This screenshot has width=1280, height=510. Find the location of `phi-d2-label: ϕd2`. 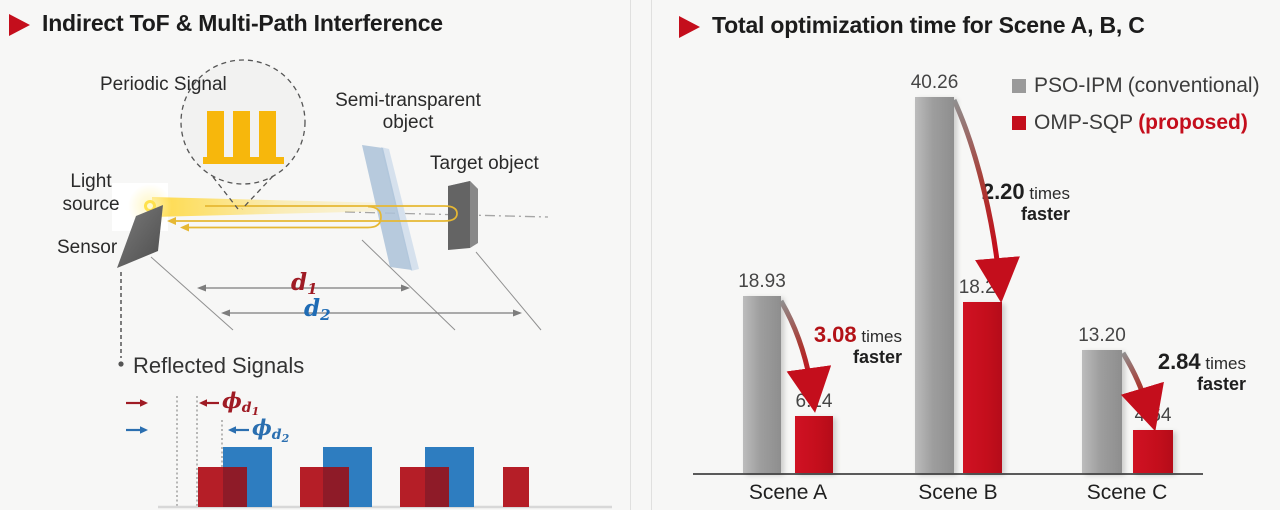

phi-d2-label: ϕd2 is located at coordinates (270, 430).